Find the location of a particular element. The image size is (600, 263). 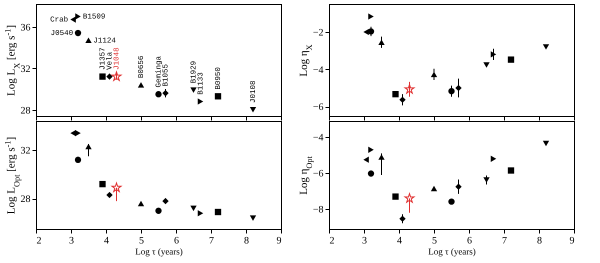

y-tick-label: −8 is located at coordinates (318, 210).